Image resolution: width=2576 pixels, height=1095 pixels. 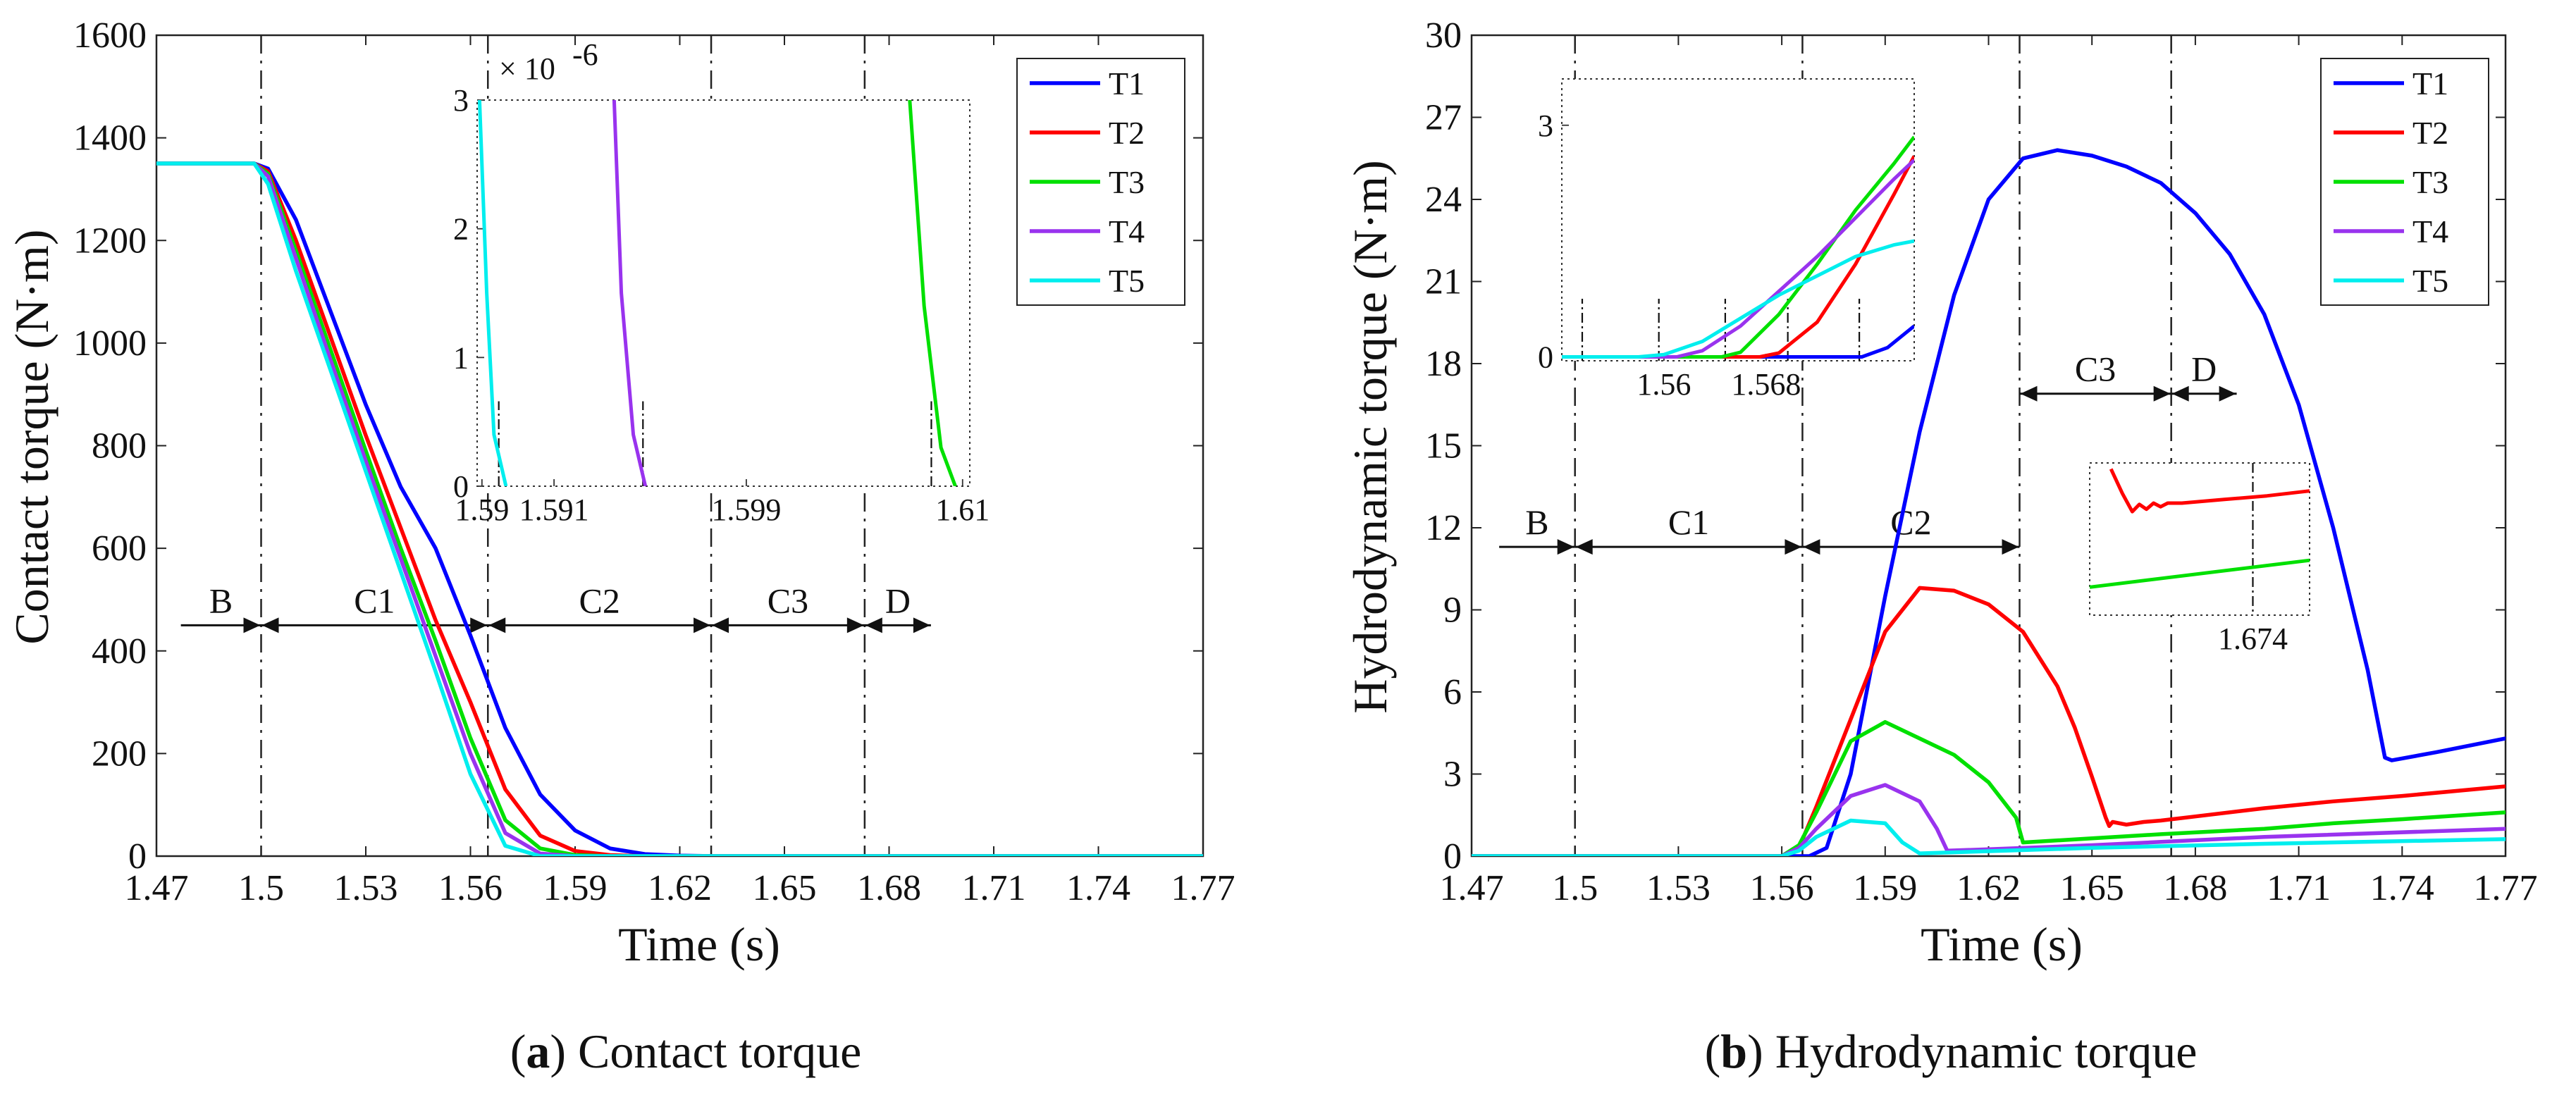 I want to click on a-ytick-label: 400, so click(x=120, y=651).